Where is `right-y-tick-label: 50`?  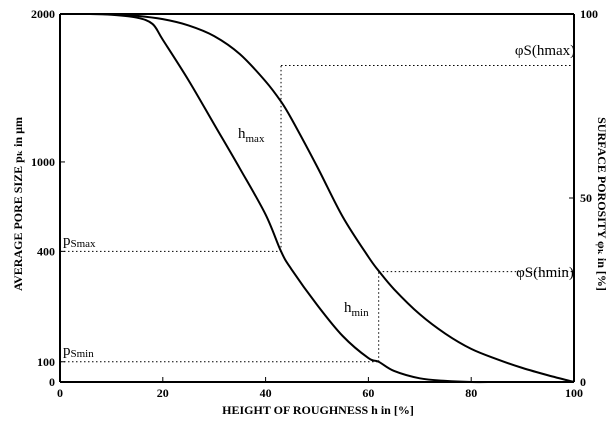
right-y-tick-label: 50 is located at coordinates (586, 198).